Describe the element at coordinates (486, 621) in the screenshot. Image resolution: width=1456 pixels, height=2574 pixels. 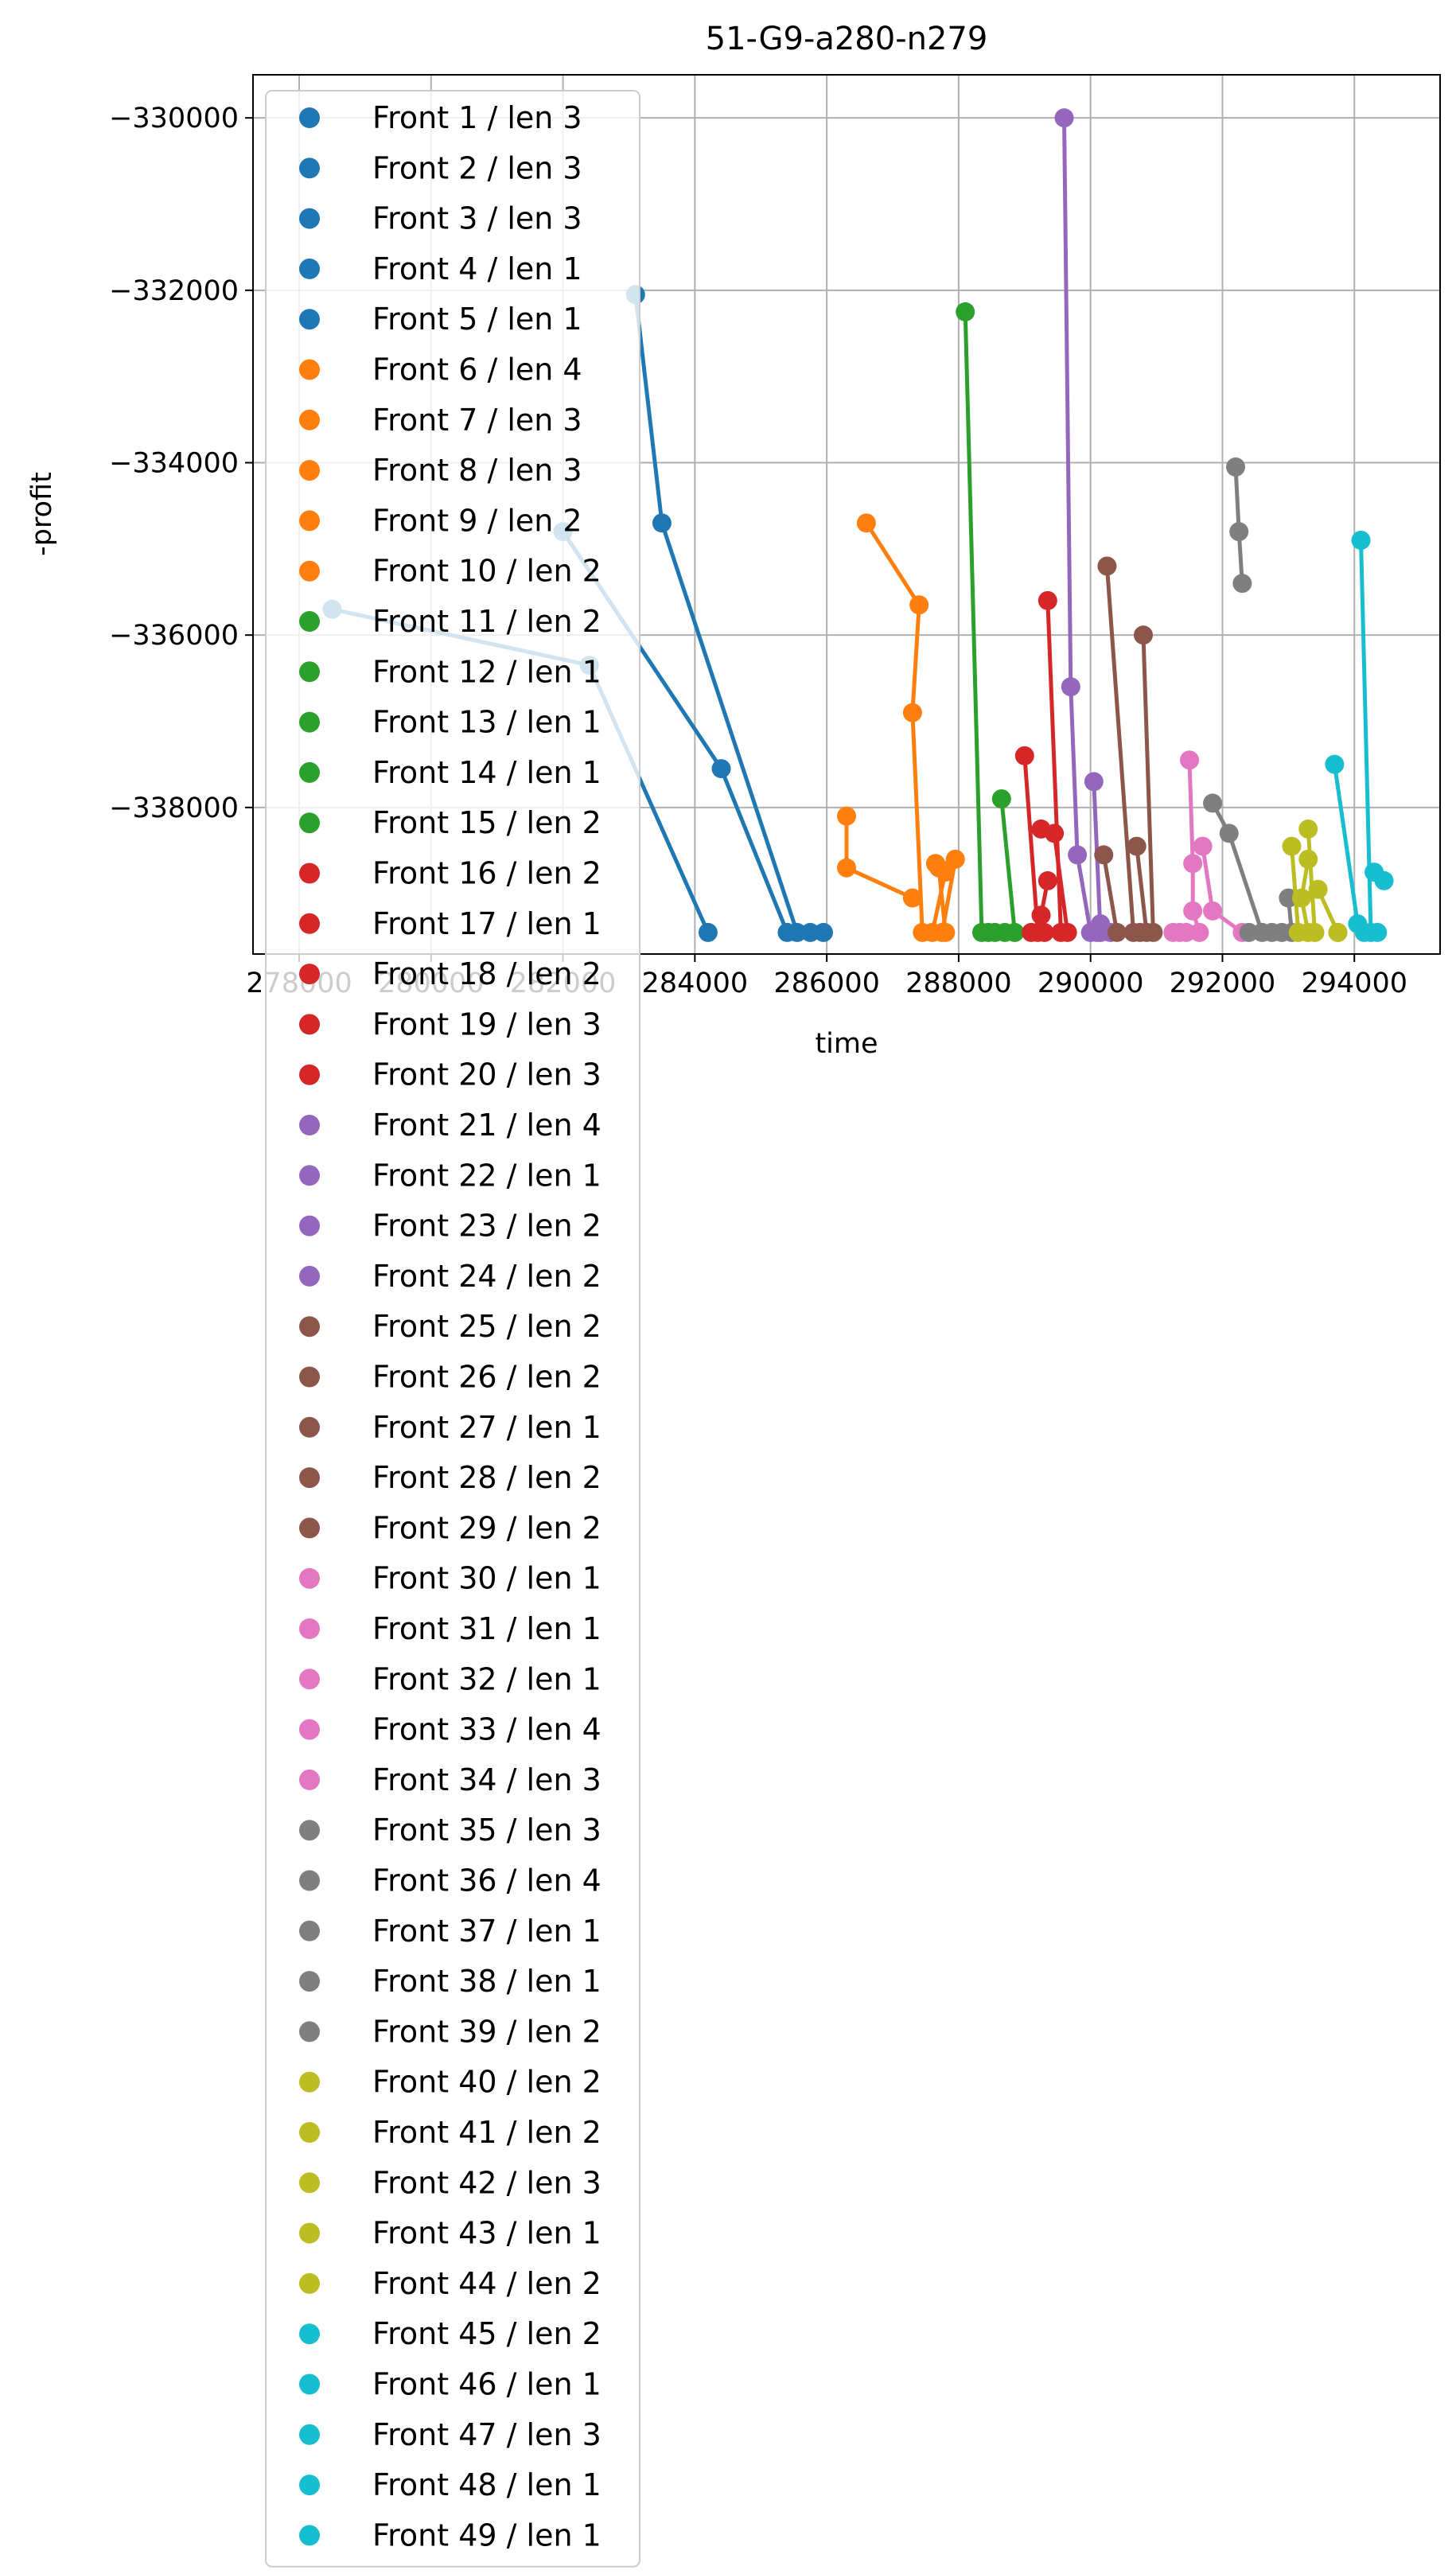
I see `legend-entry-label: Front 11 / len 2` at that location.